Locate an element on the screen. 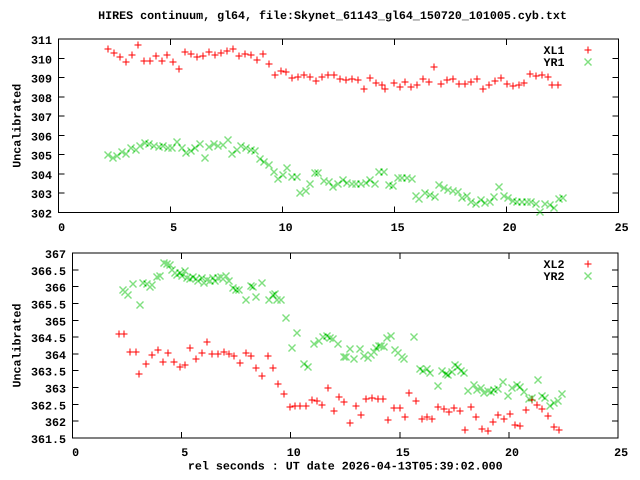 The image size is (640, 480). svg-text: 366.5 is located at coordinates (48, 272).